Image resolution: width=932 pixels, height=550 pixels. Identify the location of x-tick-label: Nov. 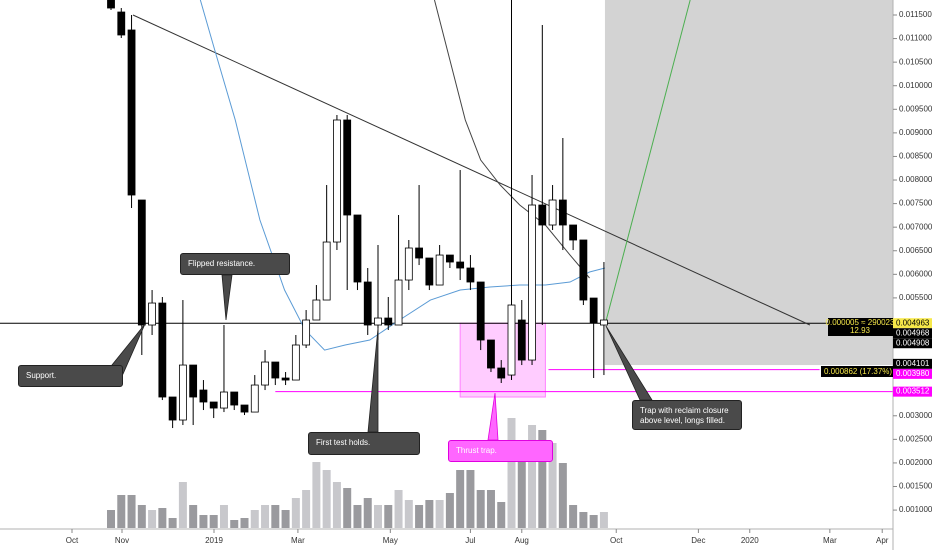
(122, 540).